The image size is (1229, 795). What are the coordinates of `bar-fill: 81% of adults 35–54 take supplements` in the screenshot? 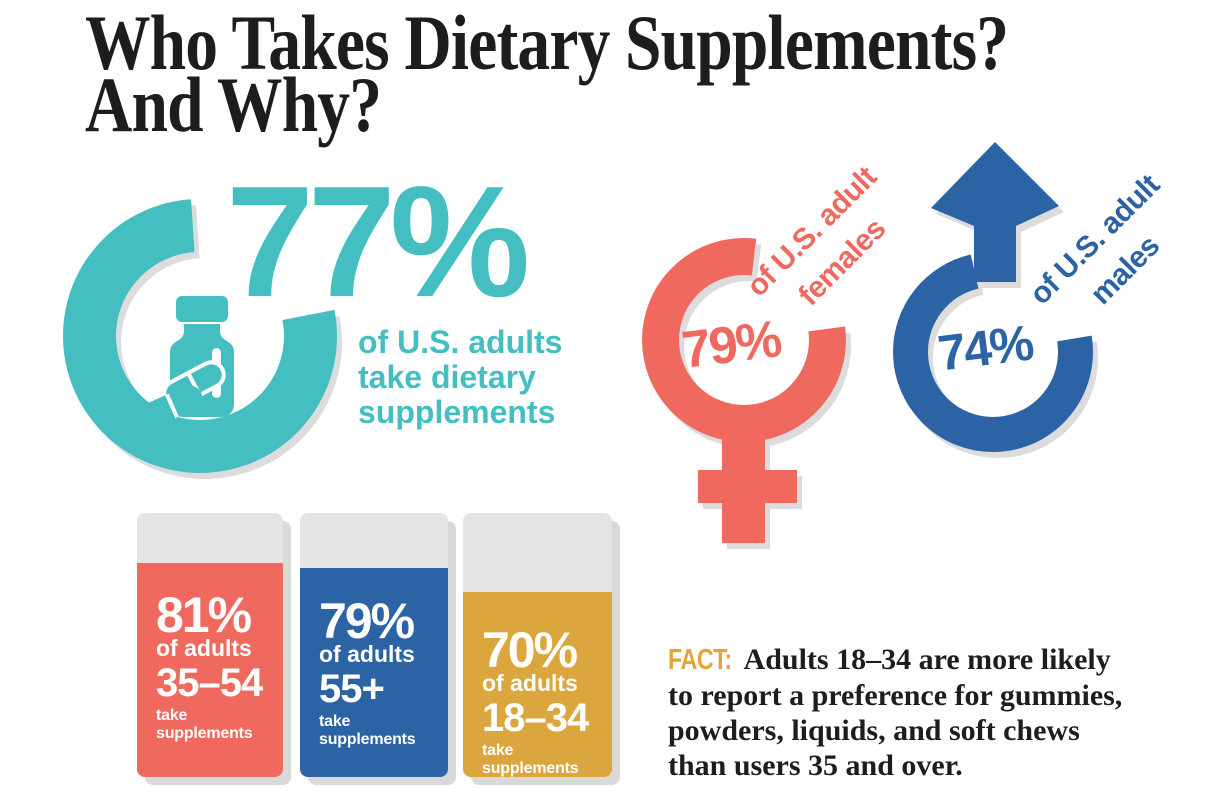 It's located at (210, 670).